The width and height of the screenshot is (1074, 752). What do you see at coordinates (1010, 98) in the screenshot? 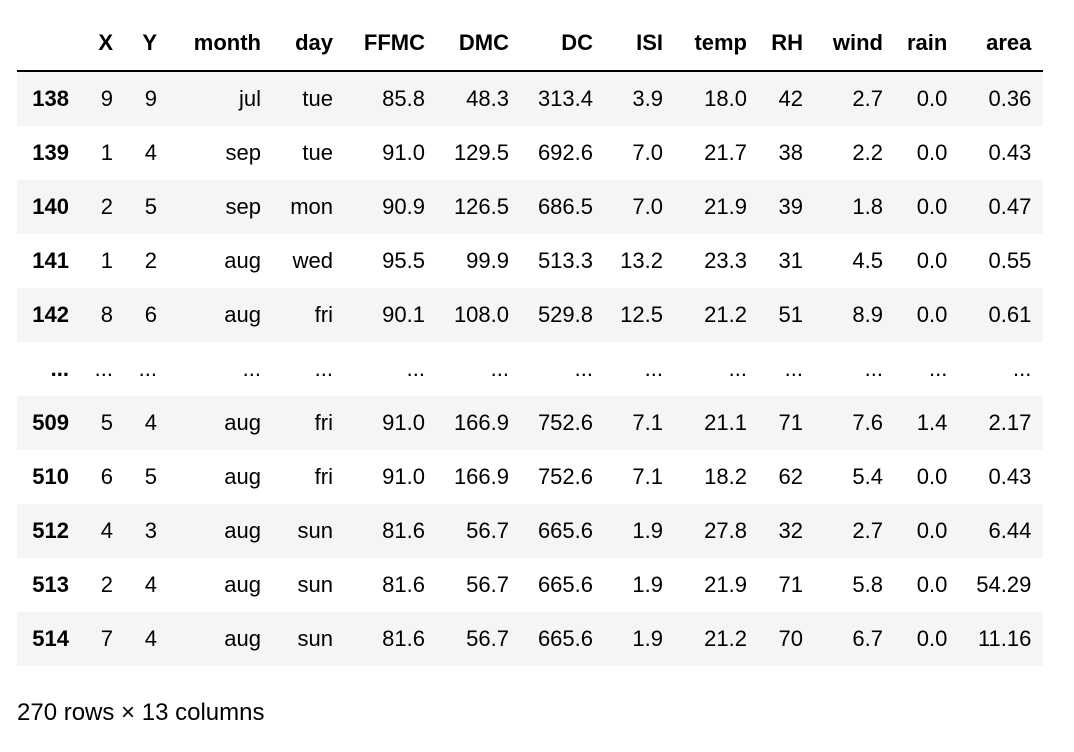
I see `cell-area: 0.36` at bounding box center [1010, 98].